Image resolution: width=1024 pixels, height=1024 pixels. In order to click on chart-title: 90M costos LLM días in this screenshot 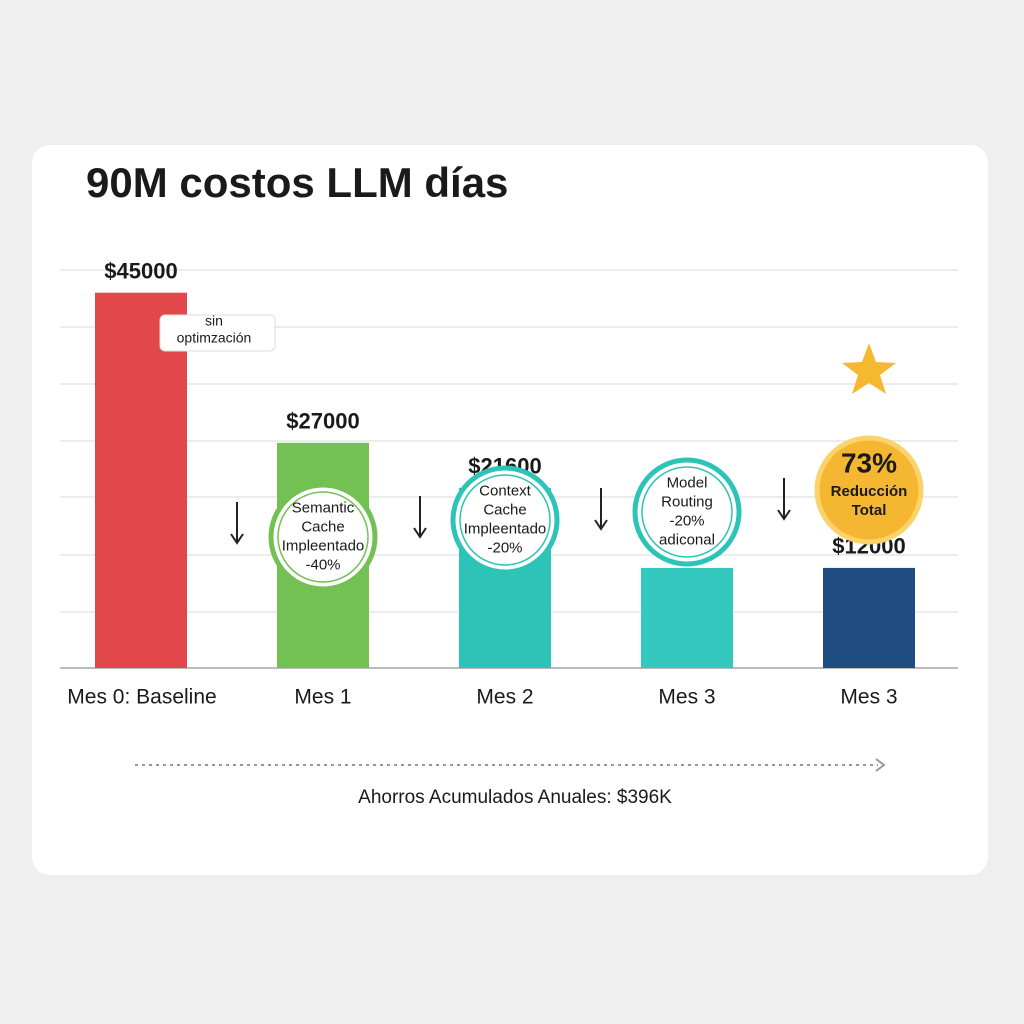, I will do `click(297, 182)`.